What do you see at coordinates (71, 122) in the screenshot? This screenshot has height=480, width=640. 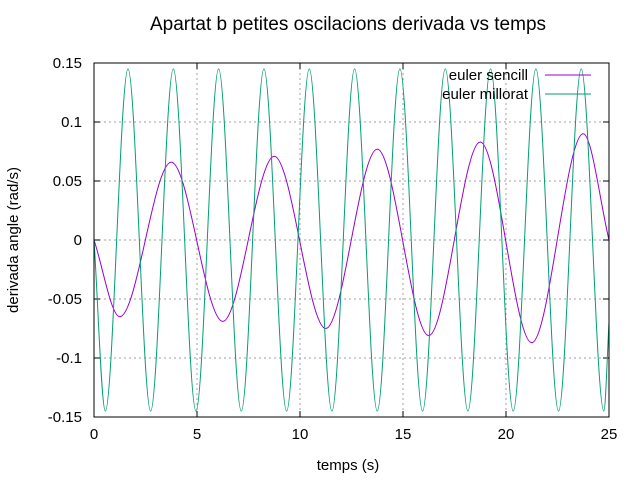 I see `y-tick-label: 0.1` at bounding box center [71, 122].